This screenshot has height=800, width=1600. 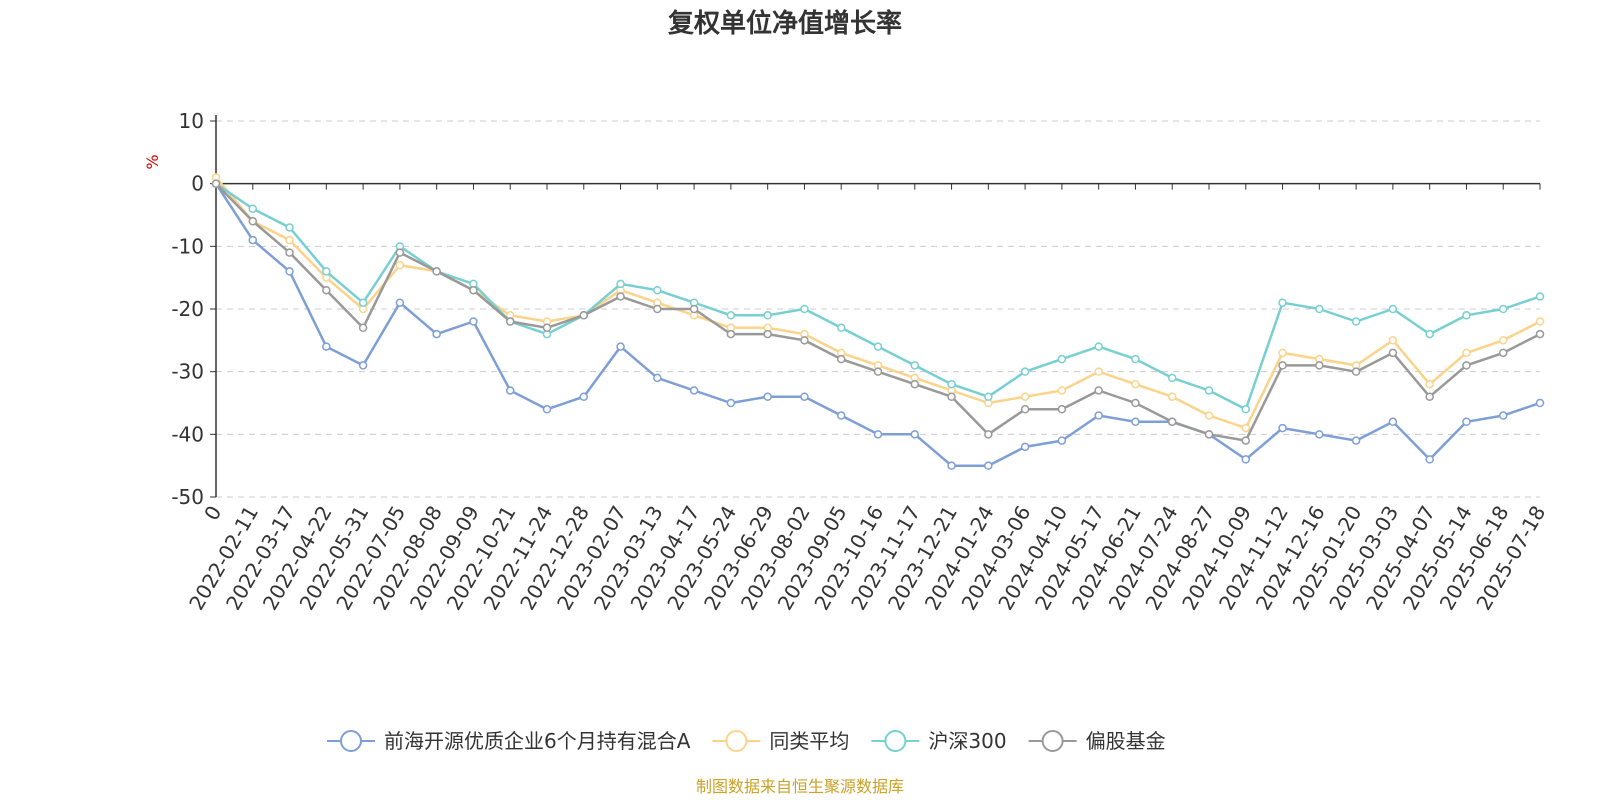 I want to click on y-tick-label: -50, so click(x=187, y=497).